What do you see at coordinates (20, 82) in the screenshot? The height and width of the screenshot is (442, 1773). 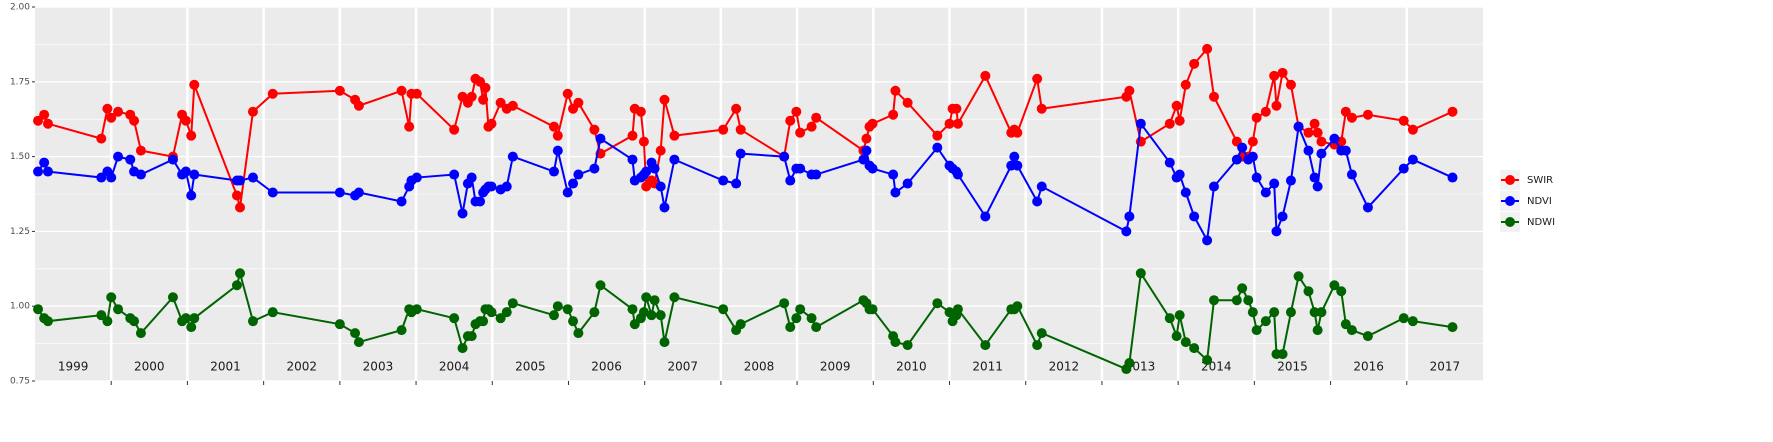 I see `y-tick-label: 1.75` at bounding box center [20, 82].